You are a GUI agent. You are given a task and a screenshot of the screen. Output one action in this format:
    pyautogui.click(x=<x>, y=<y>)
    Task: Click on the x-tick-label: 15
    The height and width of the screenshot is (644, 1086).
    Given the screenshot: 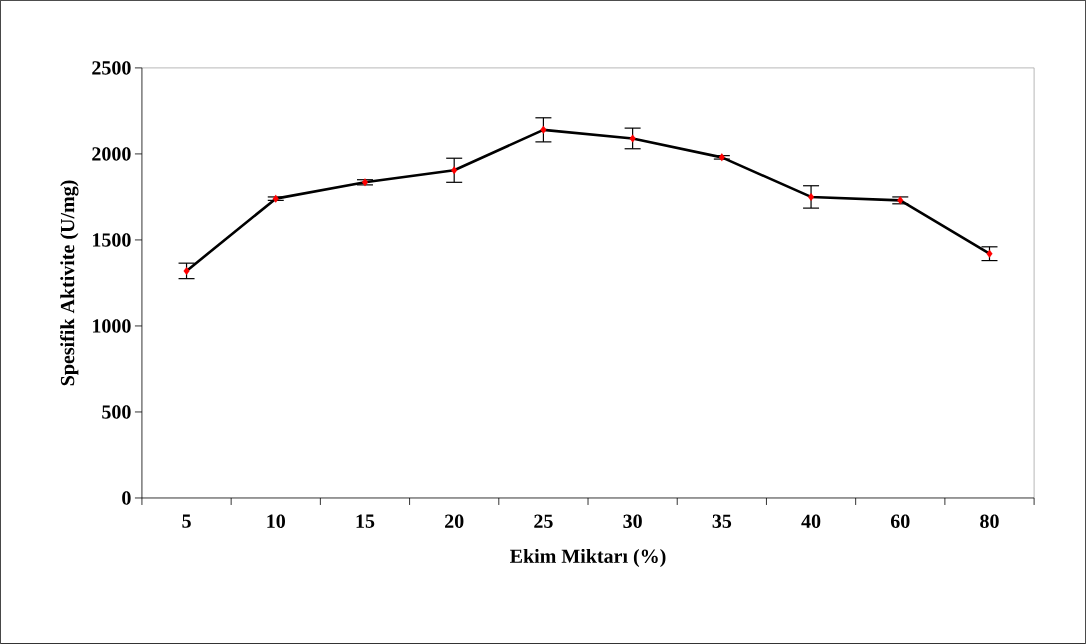 What is the action you would take?
    pyautogui.click(x=365, y=521)
    